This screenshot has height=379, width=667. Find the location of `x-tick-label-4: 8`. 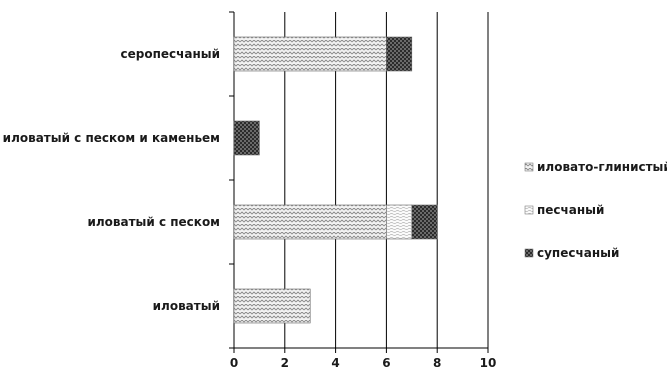

x-tick-label-4: 8 is located at coordinates (437, 363).